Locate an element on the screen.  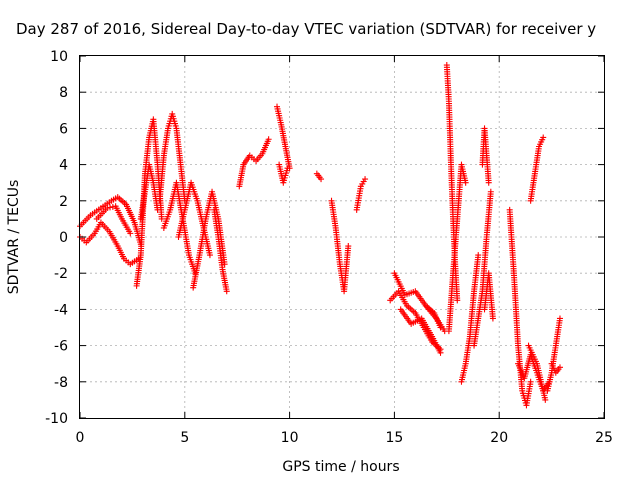
y-tick-label: -4 is located at coordinates (61, 310).